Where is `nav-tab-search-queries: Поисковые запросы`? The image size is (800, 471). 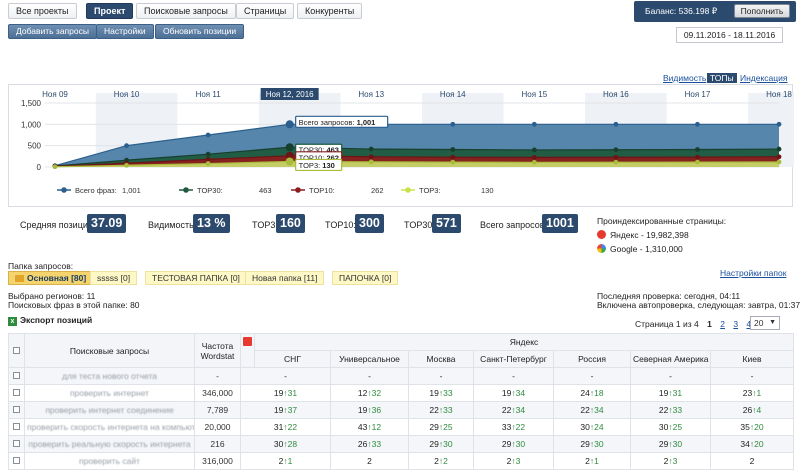
nav-tab-search-queries: Поисковые запросы is located at coordinates (186, 11).